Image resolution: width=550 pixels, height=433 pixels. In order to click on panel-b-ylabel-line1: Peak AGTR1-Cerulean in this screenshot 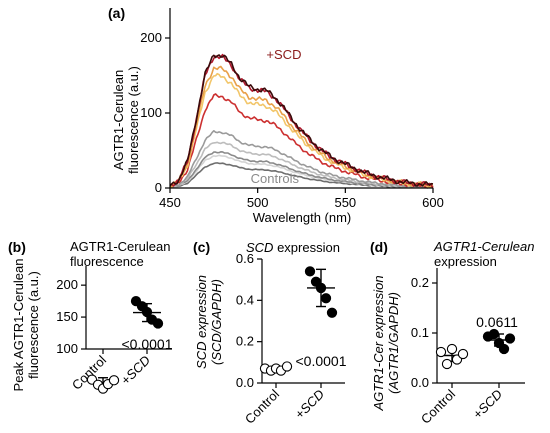, I will do `click(18, 325)`.